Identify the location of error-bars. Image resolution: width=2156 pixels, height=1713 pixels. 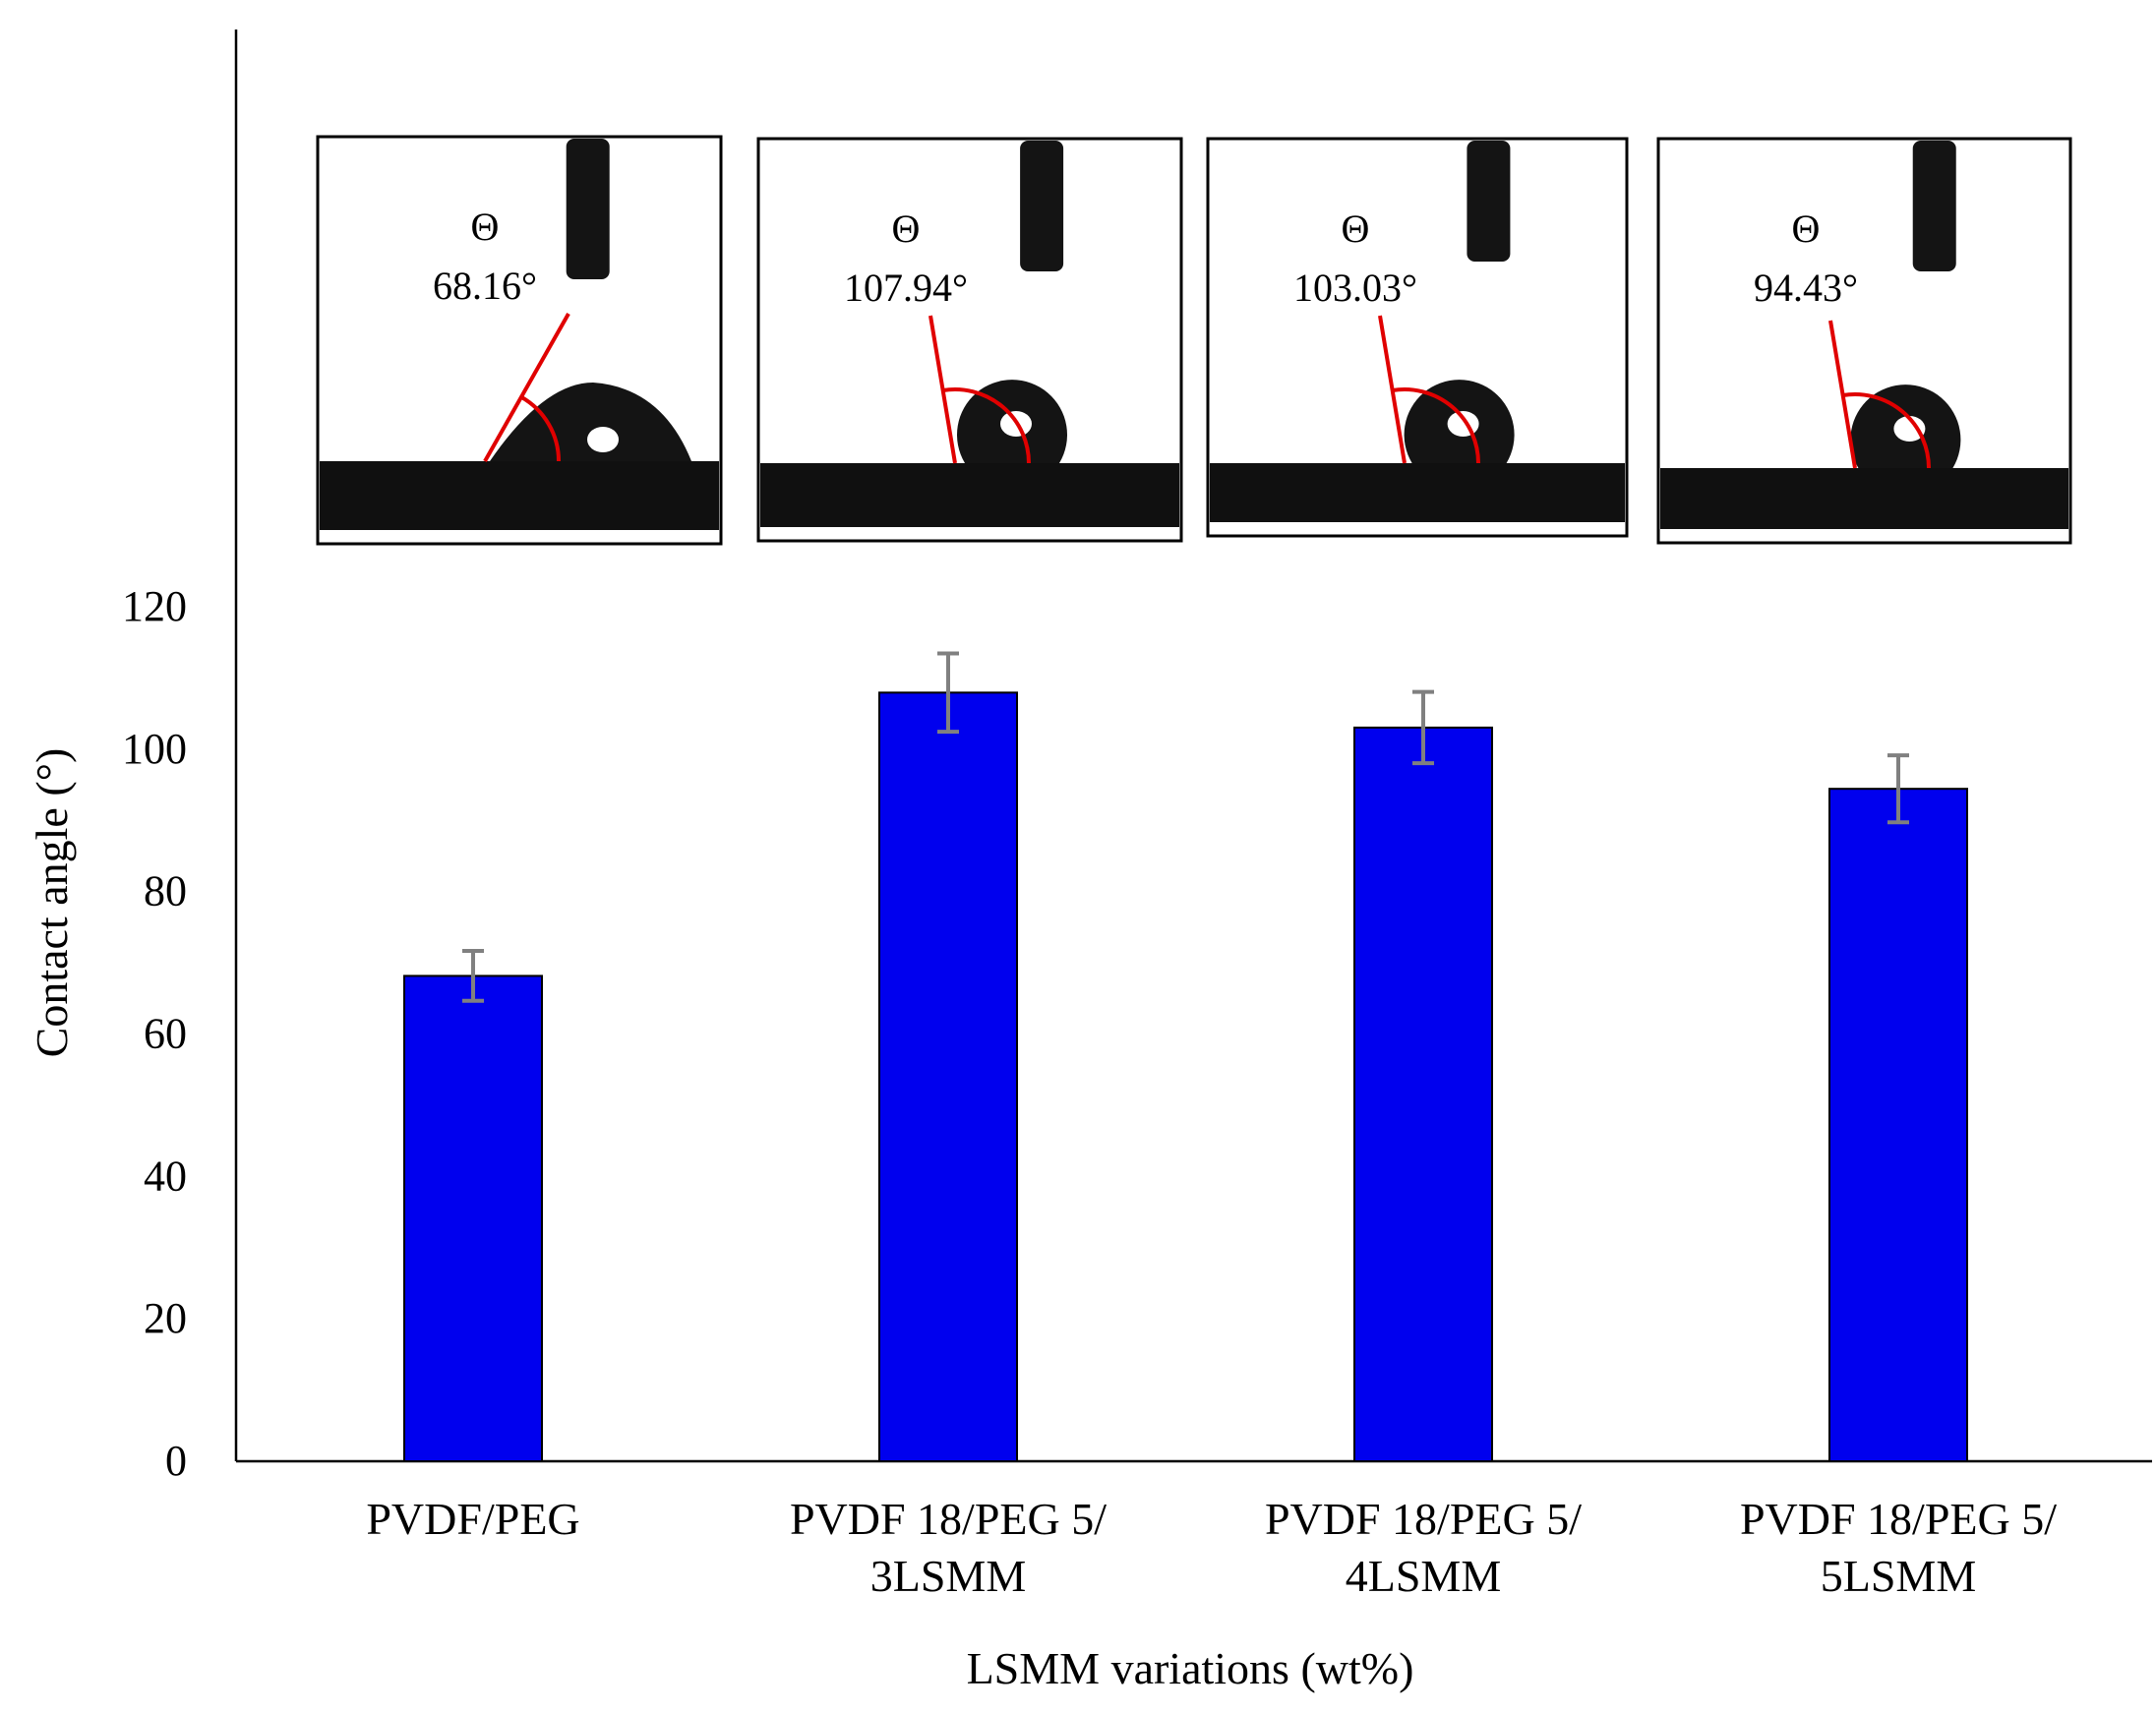
(1185, 827).